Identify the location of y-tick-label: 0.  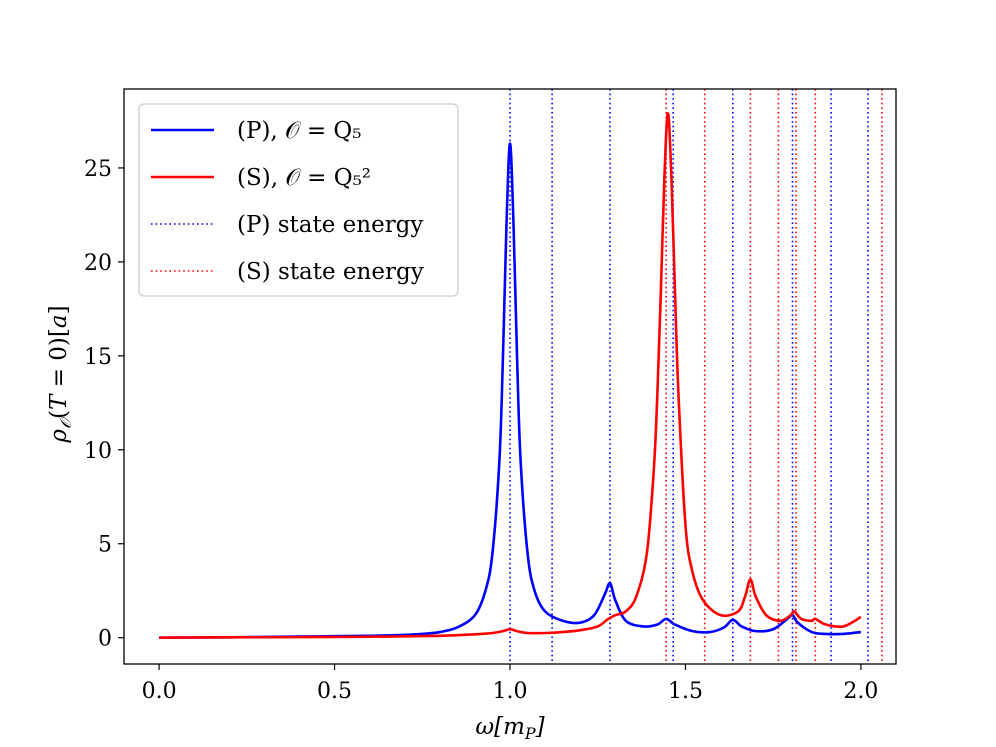
(105, 639).